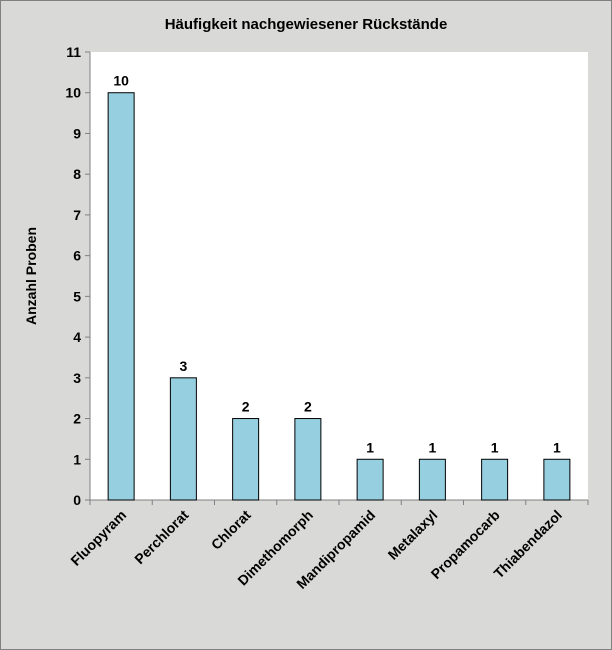 The height and width of the screenshot is (650, 612). What do you see at coordinates (121, 81) in the screenshot?
I see `data-label: 10` at bounding box center [121, 81].